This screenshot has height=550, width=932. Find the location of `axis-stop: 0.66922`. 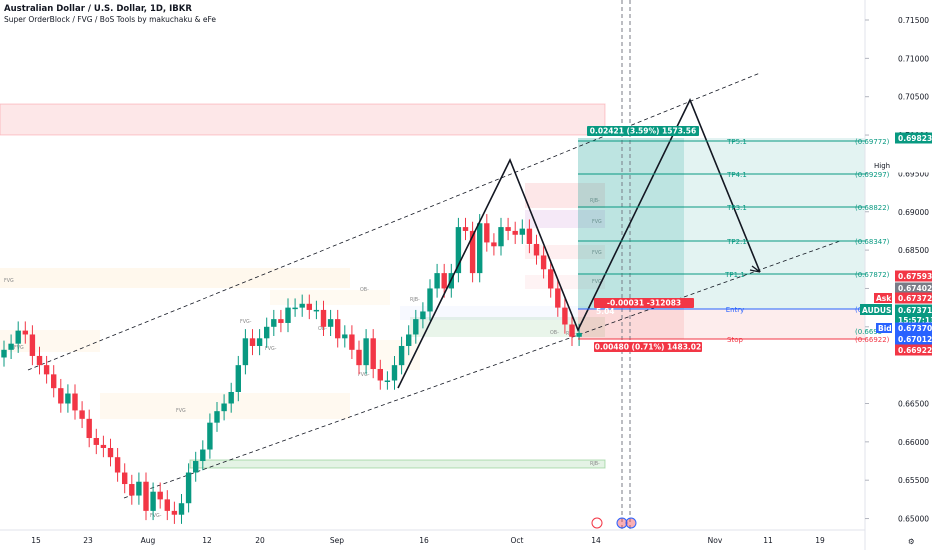

axis-stop: 0.66922 is located at coordinates (915, 350).